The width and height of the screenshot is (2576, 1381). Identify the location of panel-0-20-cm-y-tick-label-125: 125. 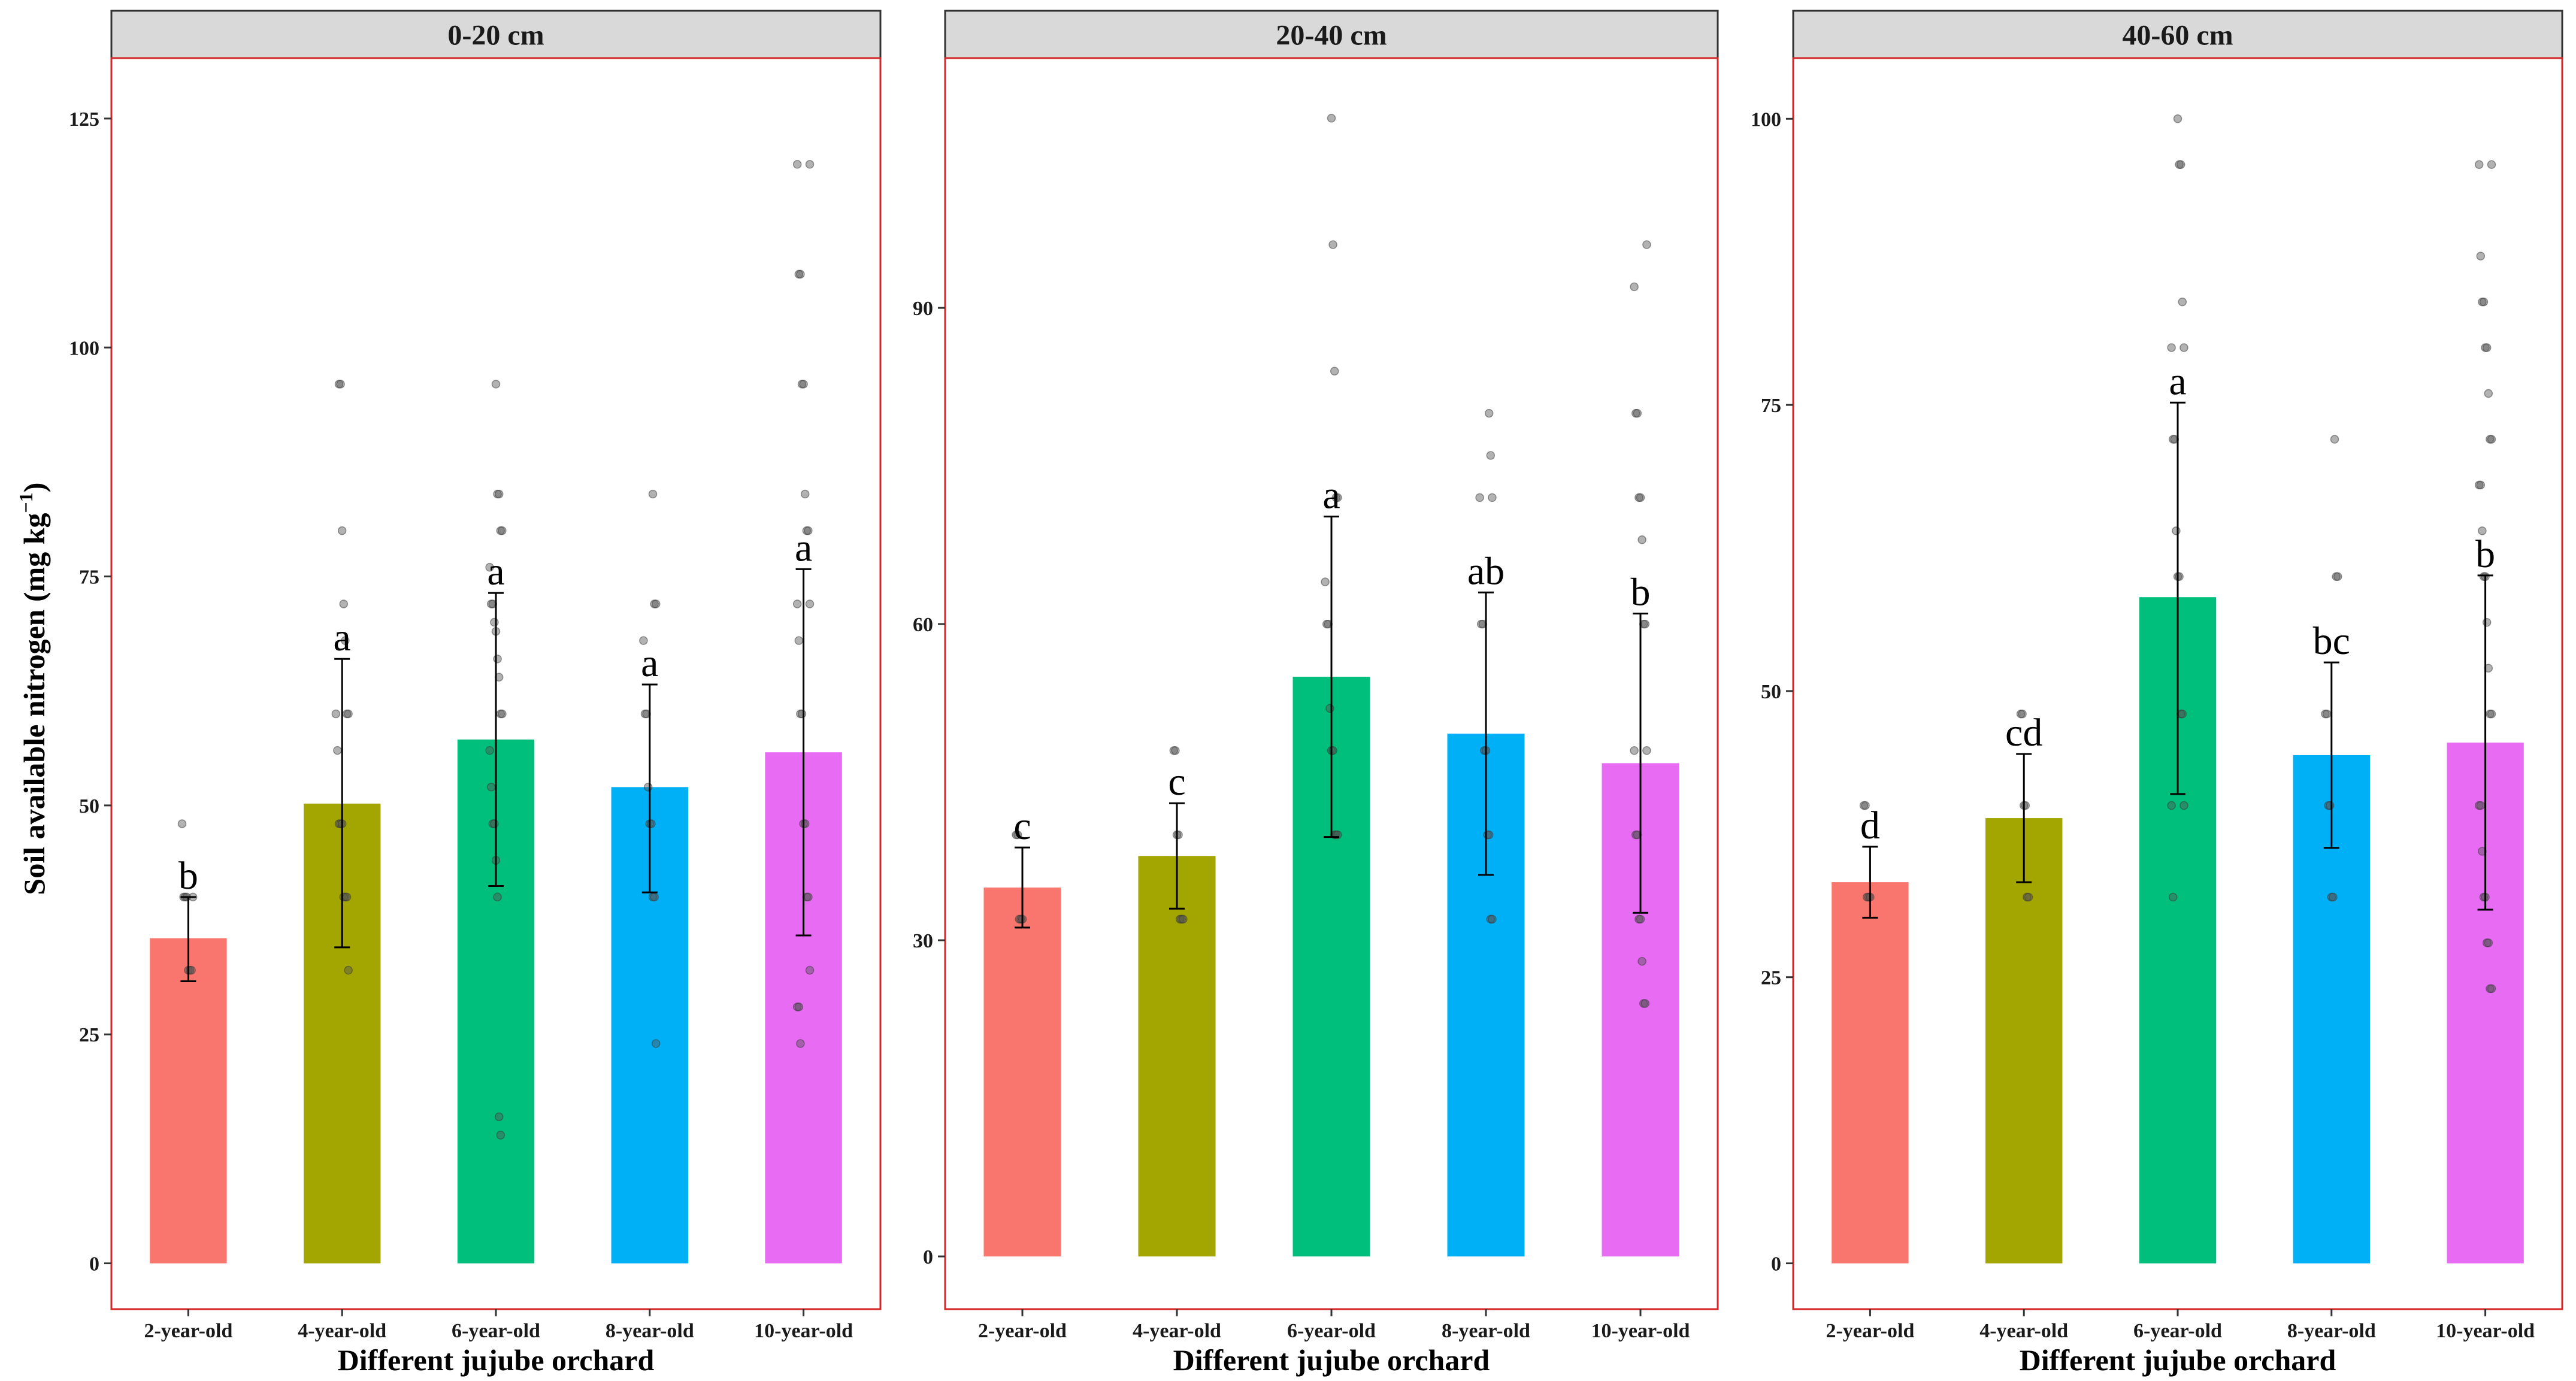
(84, 119).